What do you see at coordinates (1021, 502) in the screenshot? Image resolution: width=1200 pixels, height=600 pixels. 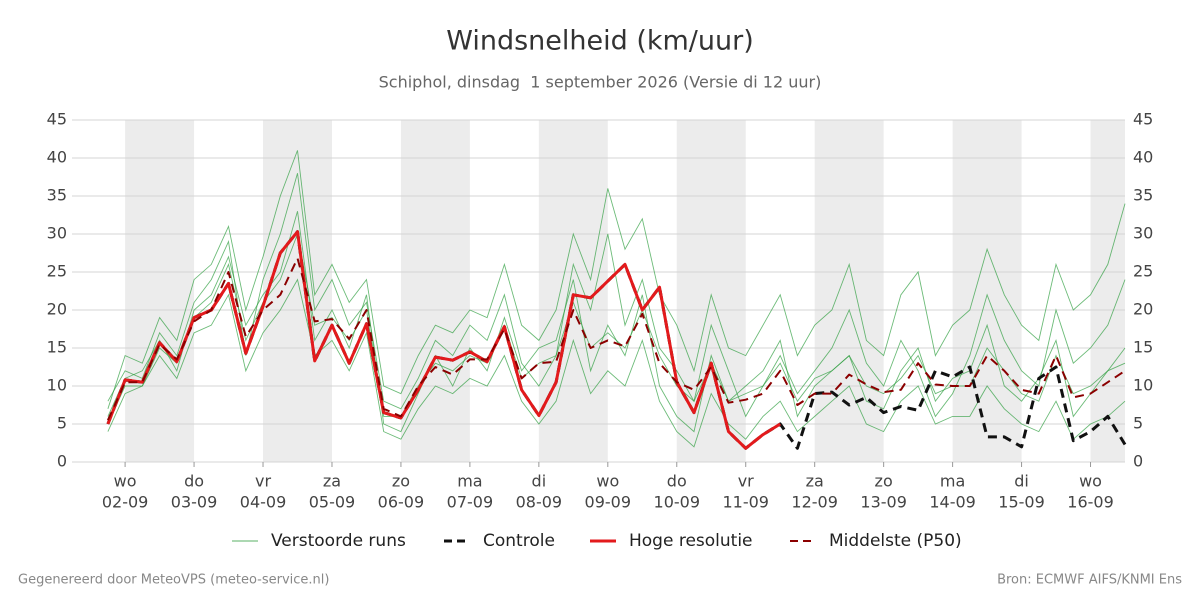 I see `x-tick-label: 15-09` at bounding box center [1021, 502].